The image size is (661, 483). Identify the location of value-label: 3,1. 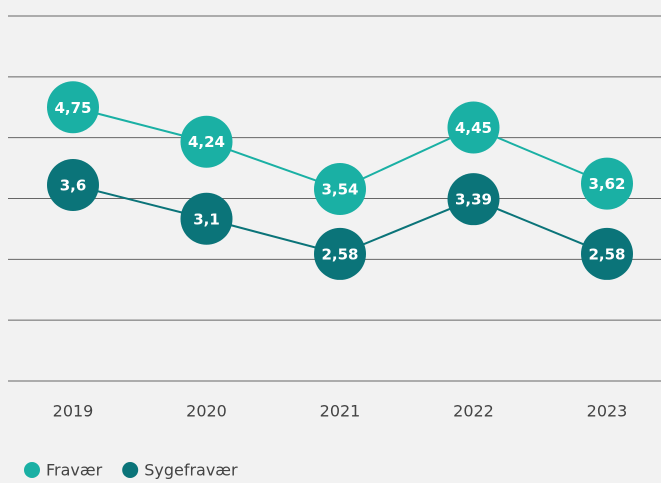
(206, 219).